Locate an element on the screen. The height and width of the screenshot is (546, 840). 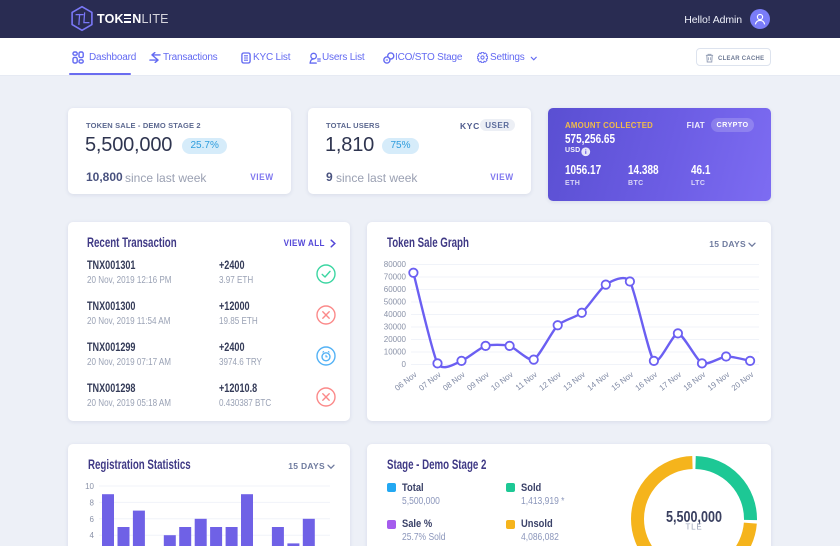
svg-text: 6 is located at coordinates (92, 519).